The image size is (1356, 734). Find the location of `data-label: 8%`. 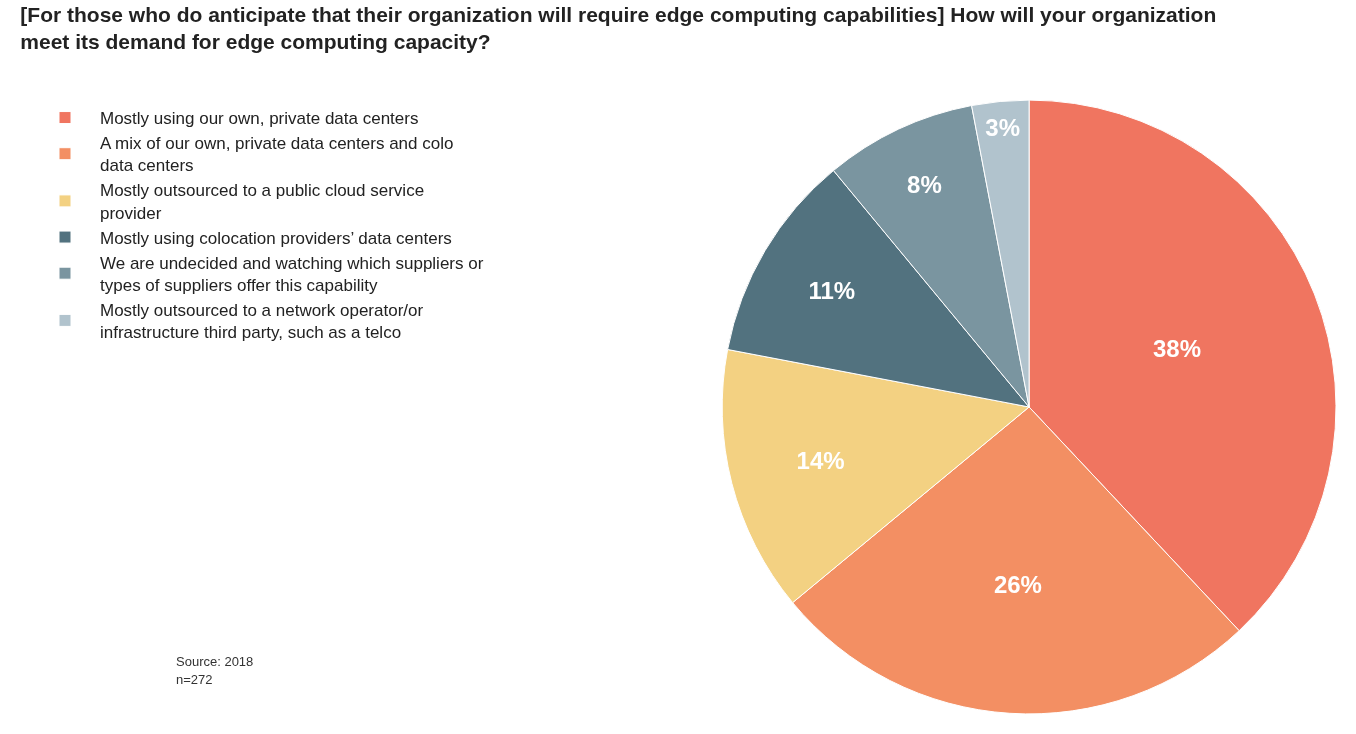

data-label: 8% is located at coordinates (924, 185).